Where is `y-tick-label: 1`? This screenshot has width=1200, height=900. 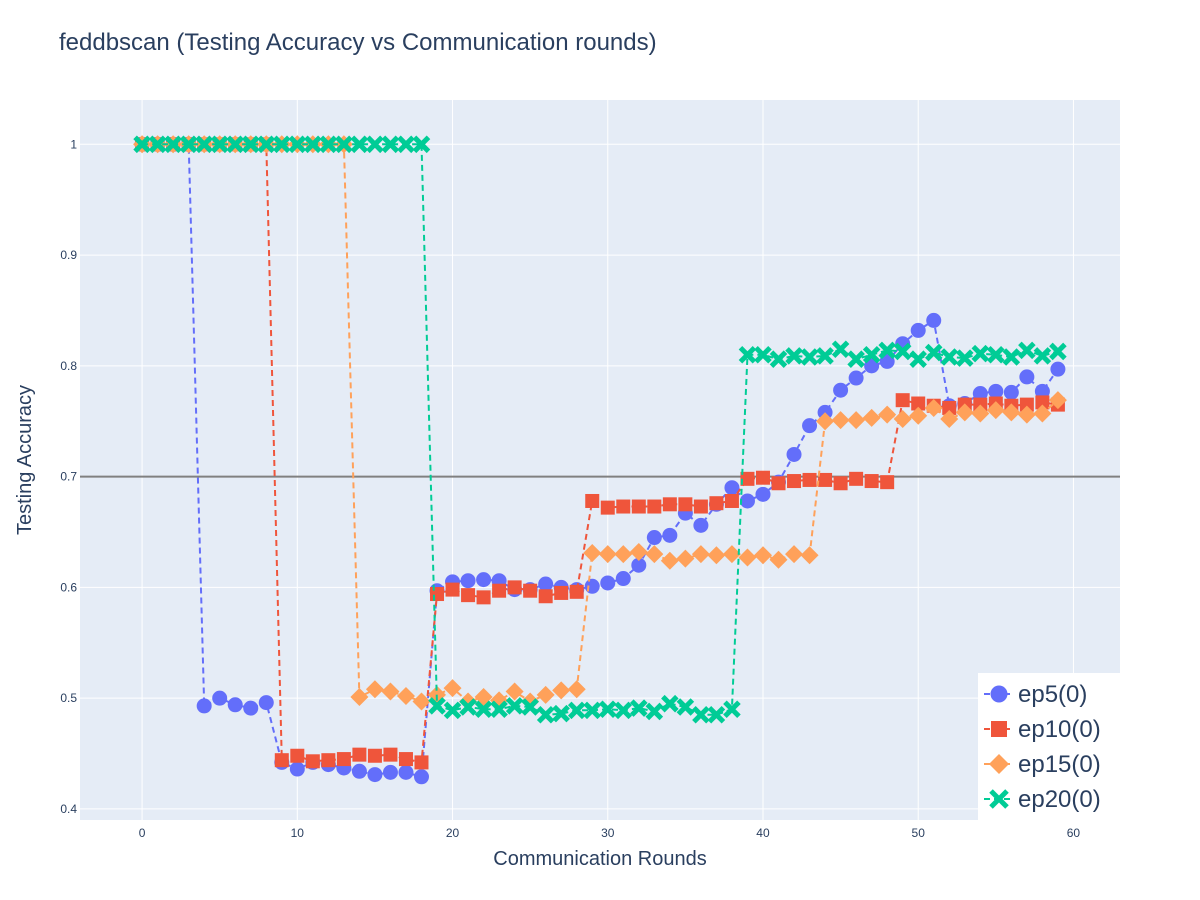 y-tick-label: 1 is located at coordinates (73, 144).